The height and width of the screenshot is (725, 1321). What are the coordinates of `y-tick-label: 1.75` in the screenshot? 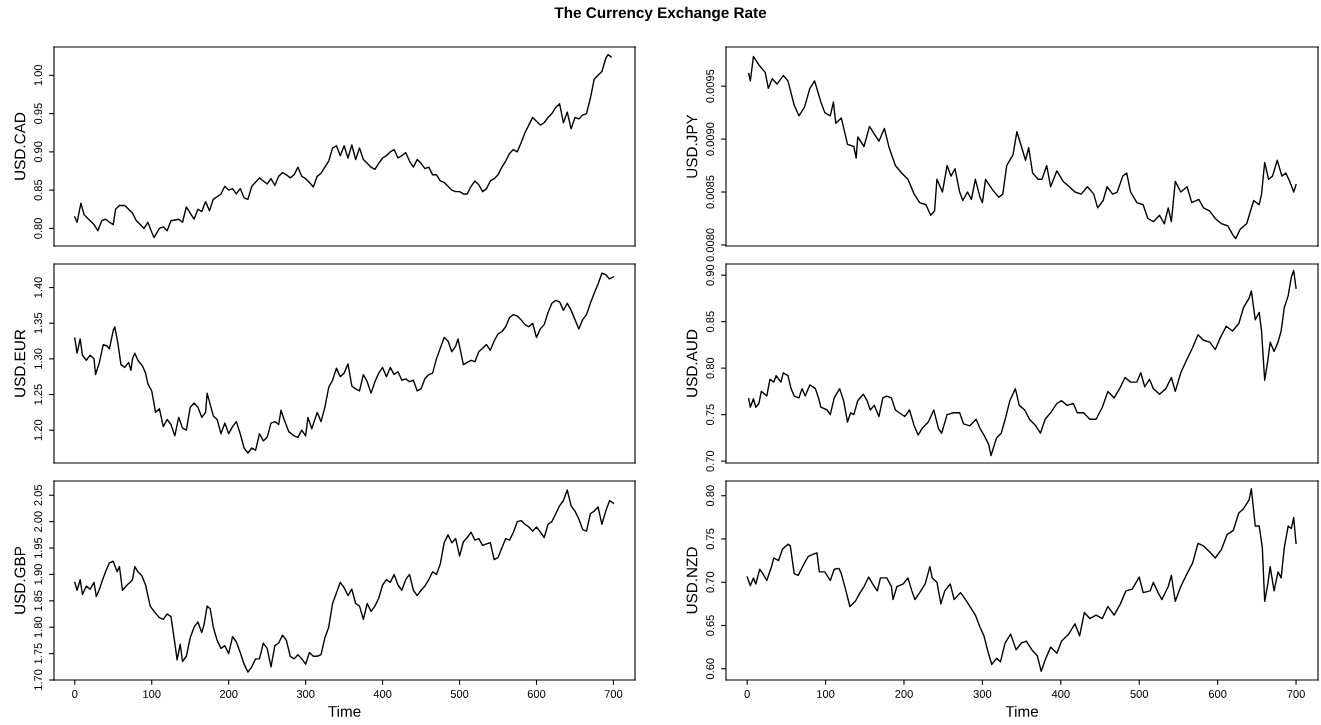 It's located at (38, 653).